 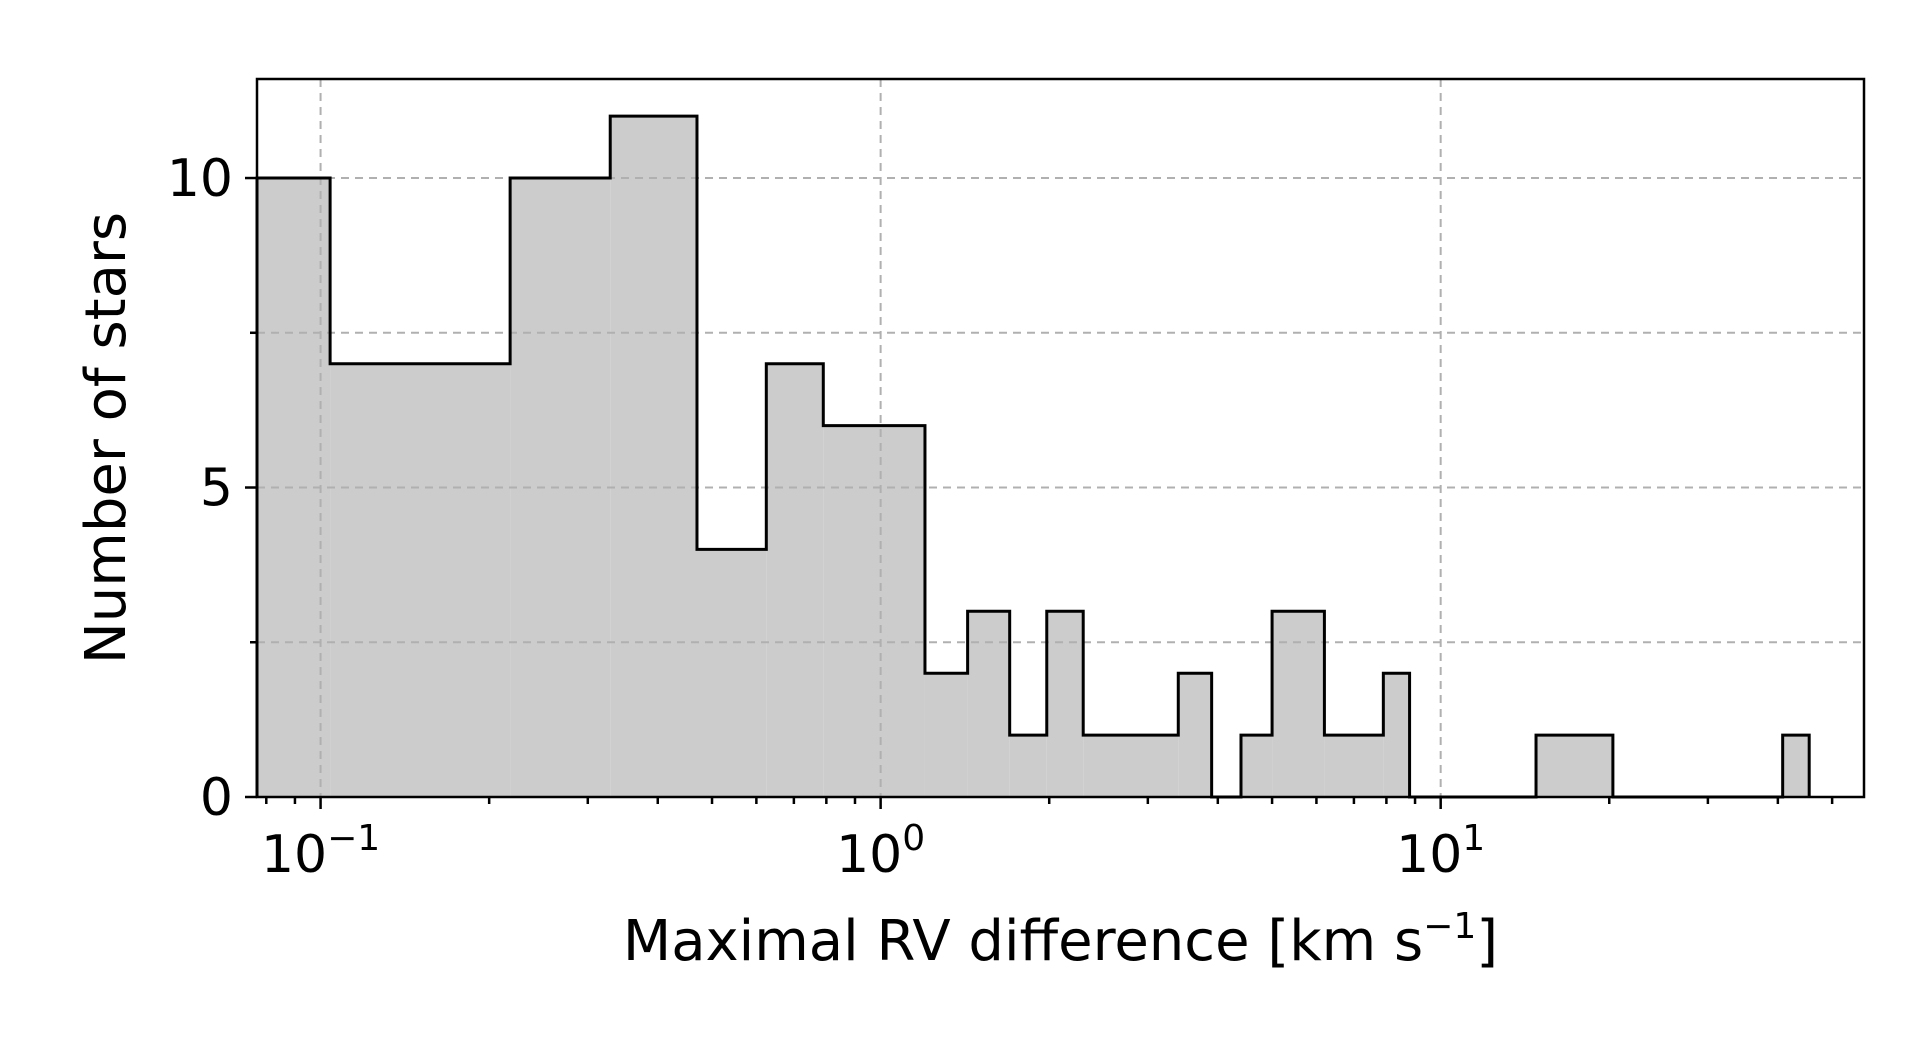 What do you see at coordinates (216, 798) in the screenshot?
I see `y-tick-label: 0` at bounding box center [216, 798].